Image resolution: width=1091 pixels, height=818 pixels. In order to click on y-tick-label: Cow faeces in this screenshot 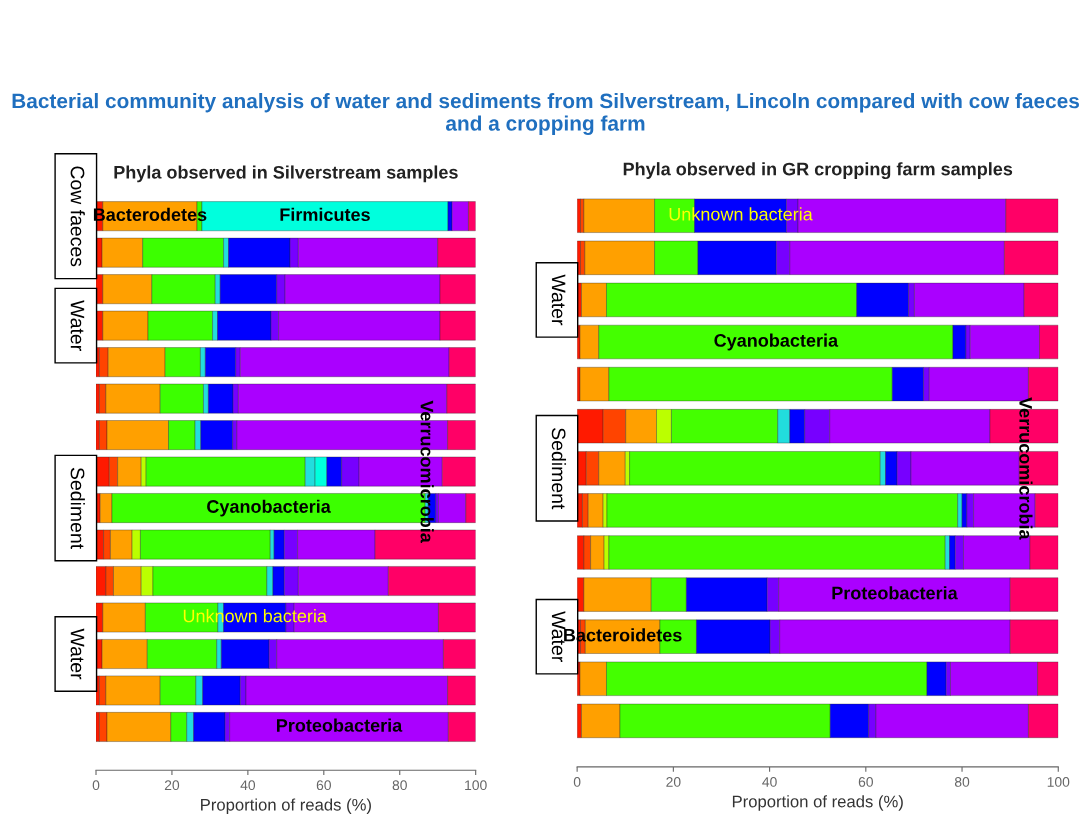, I will do `click(77, 216)`.